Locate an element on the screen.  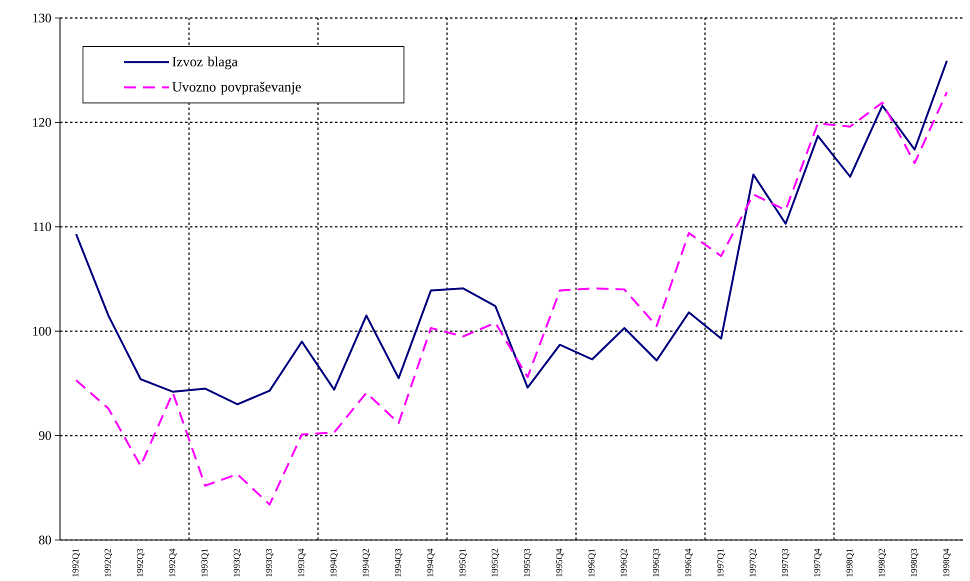
x-tick-label: 1995Q1 is located at coordinates (463, 563).